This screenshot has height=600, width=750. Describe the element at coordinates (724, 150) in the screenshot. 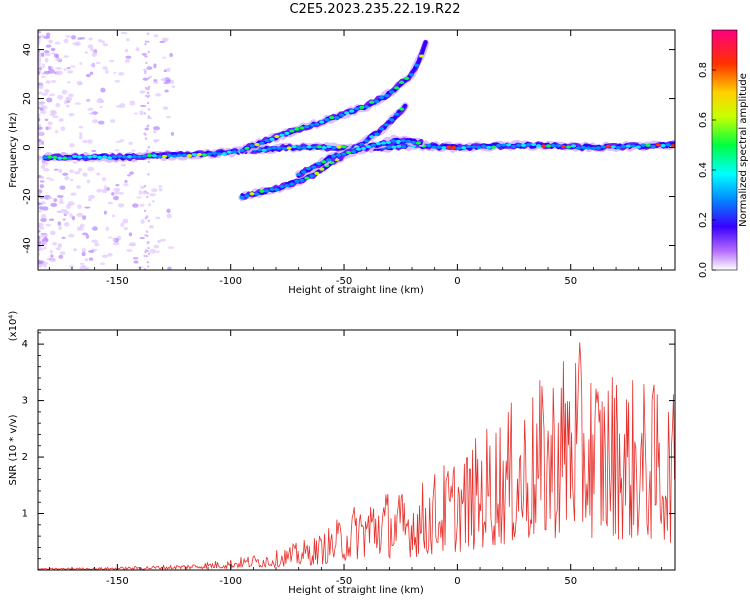

I see `colorbar-gradient` at that location.